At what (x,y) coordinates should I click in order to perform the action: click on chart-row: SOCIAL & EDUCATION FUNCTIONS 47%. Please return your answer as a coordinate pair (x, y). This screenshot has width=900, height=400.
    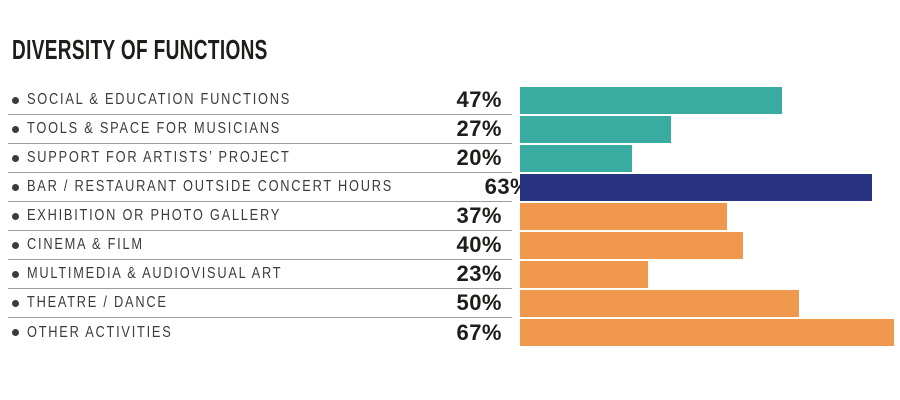
    Looking at the image, I should click on (454, 100).